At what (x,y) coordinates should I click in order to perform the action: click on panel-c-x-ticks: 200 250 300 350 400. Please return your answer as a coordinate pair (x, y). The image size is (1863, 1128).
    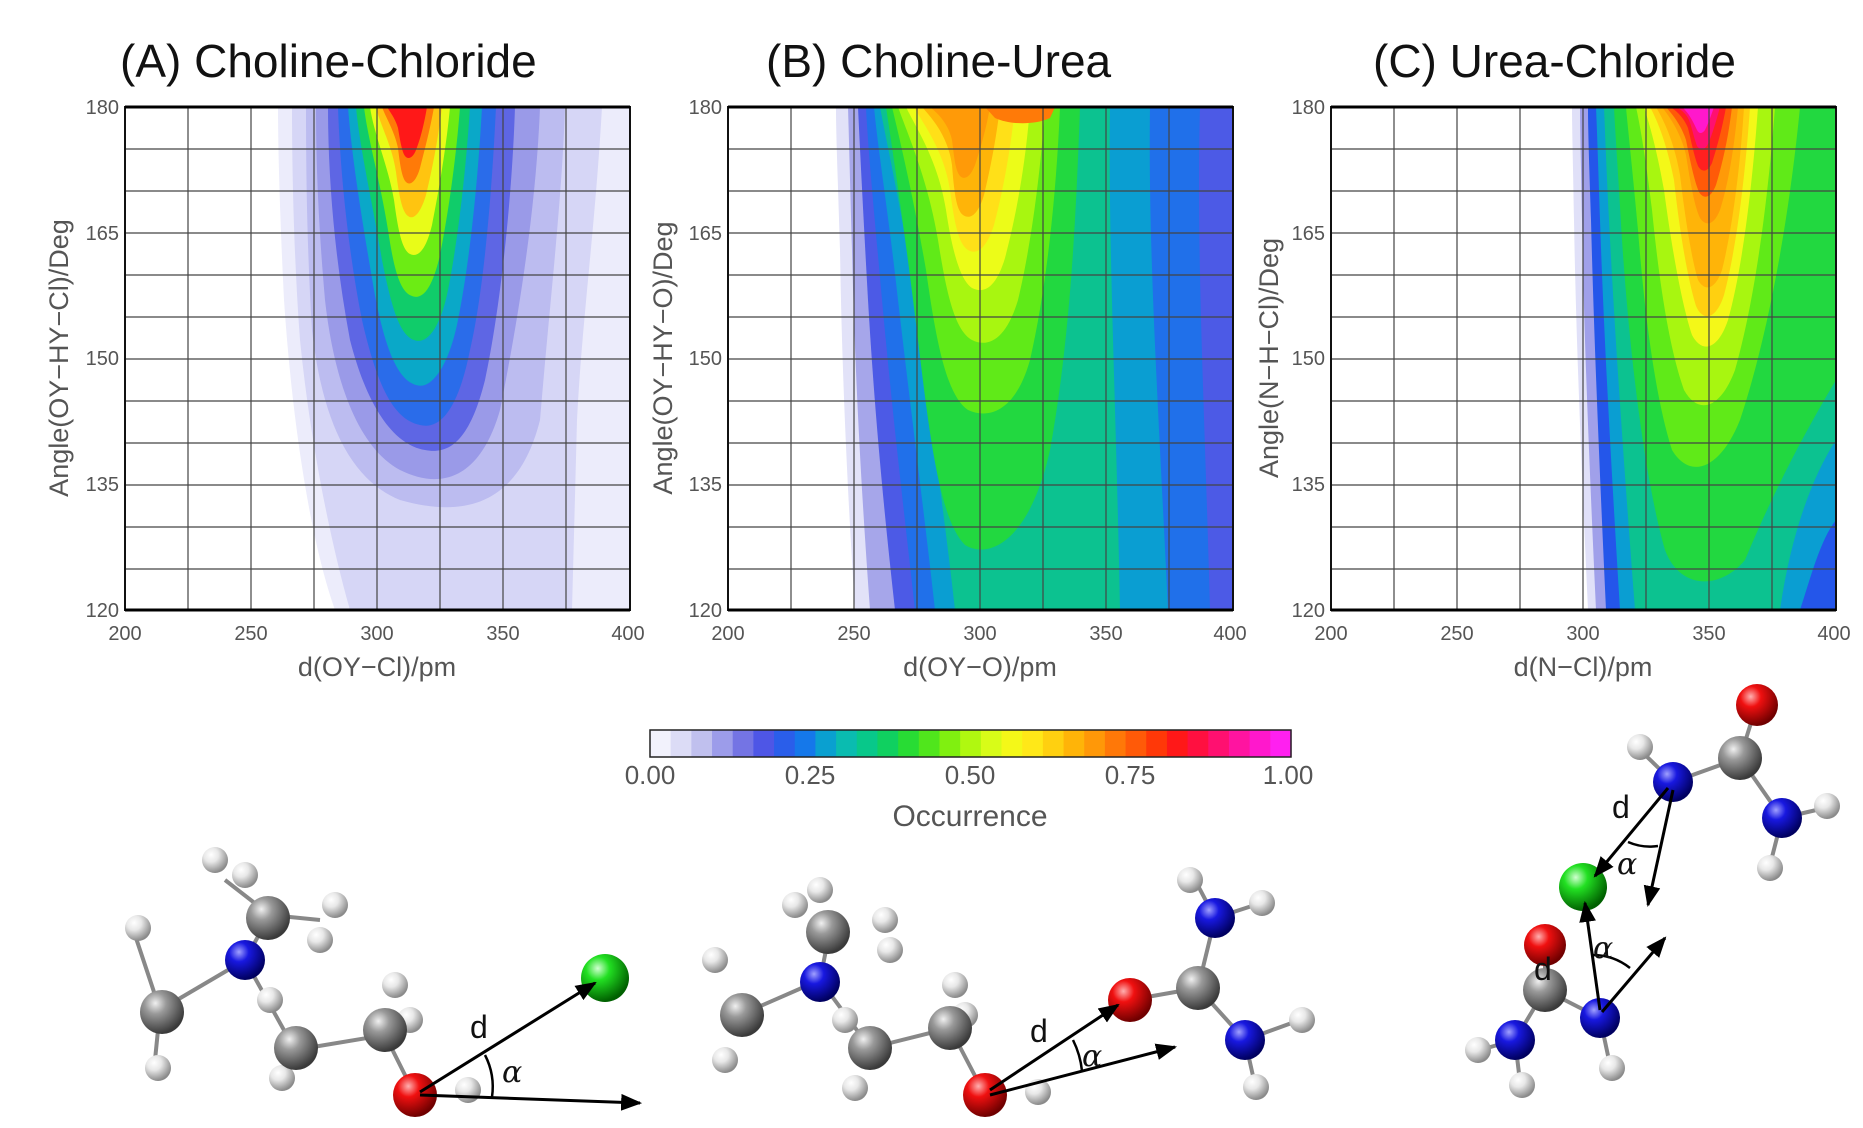
    Looking at the image, I should click on (1582, 634).